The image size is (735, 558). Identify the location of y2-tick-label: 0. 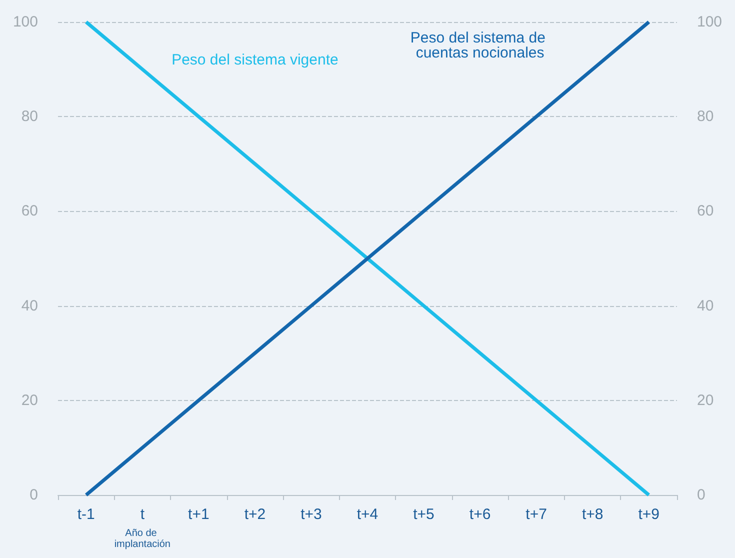
(701, 495).